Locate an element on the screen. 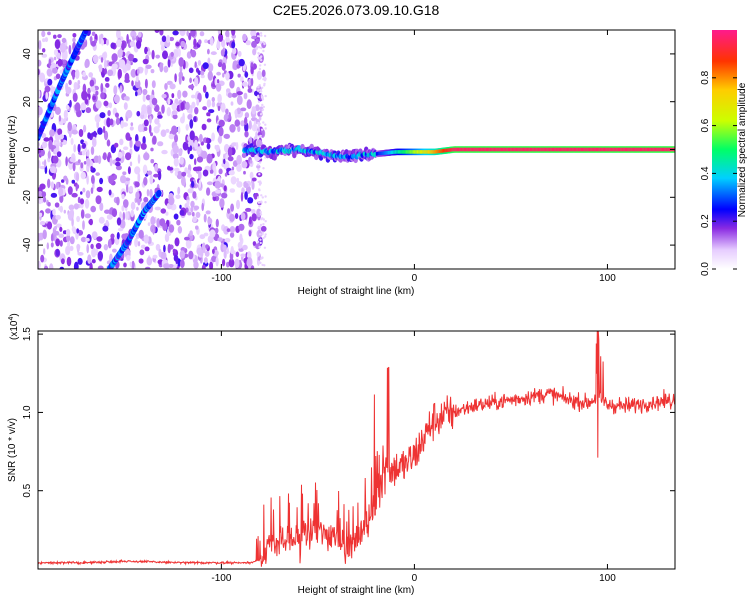 The image size is (750, 600). spectrogram-xlabel: Height of straight line (km) is located at coordinates (356, 291).